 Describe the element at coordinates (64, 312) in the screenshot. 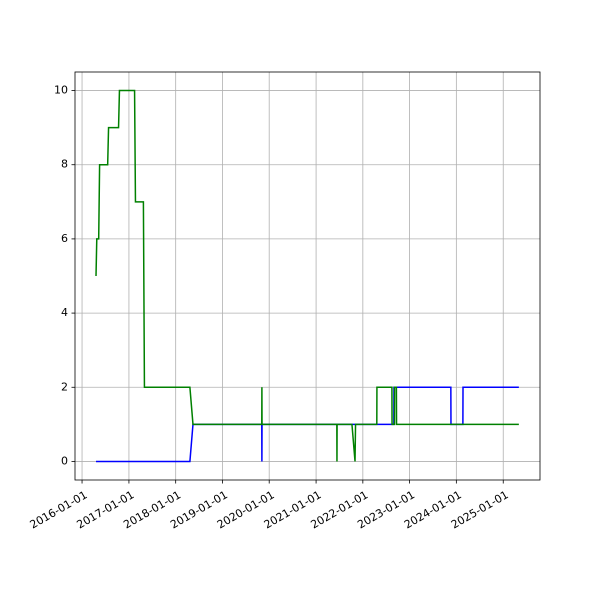

I see `y-tick-label: 4` at that location.